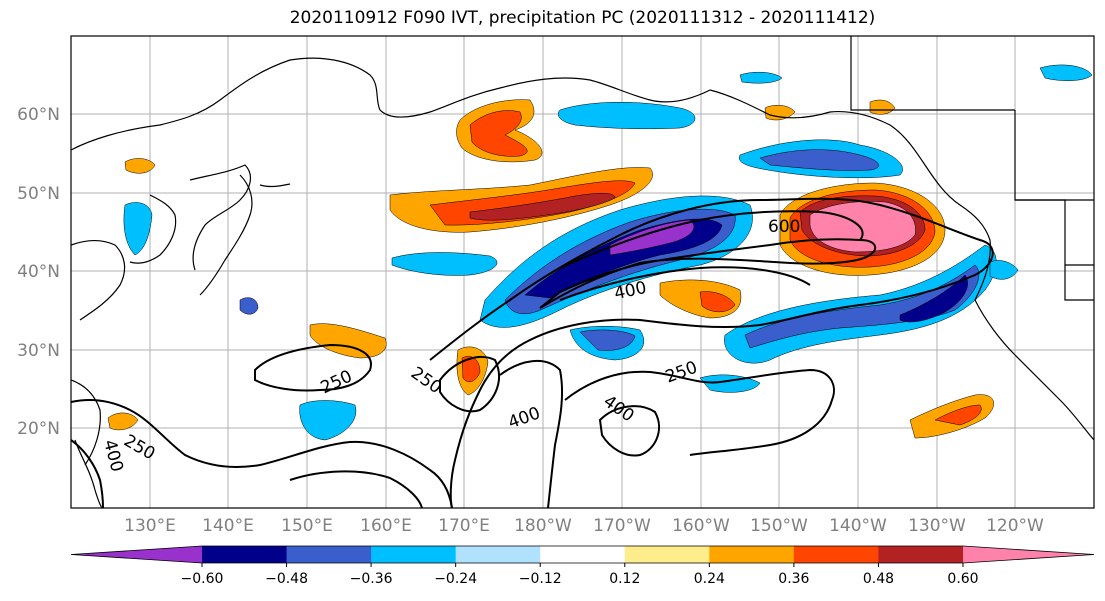  I want to click on colorbar-tick-label: 0.60, so click(962, 579).